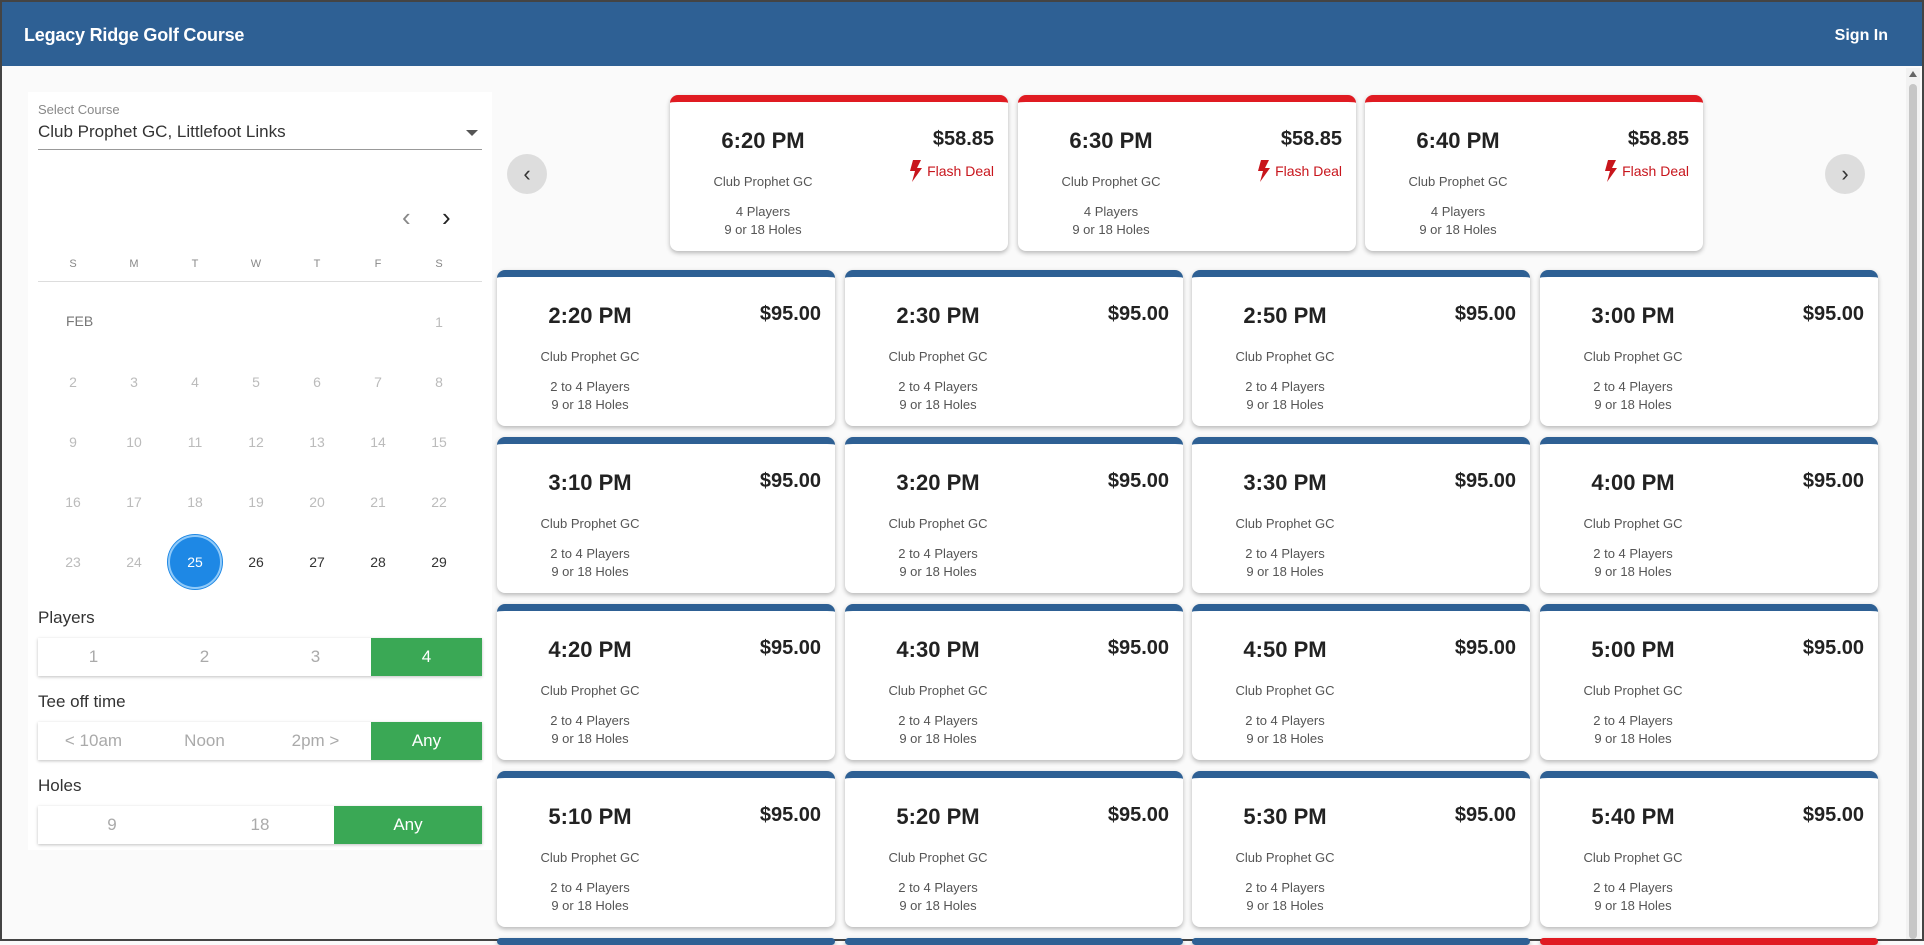 Image resolution: width=1924 pixels, height=945 pixels. Describe the element at coordinates (1861, 35) in the screenshot. I see `sign-in-button: Sign In` at that location.